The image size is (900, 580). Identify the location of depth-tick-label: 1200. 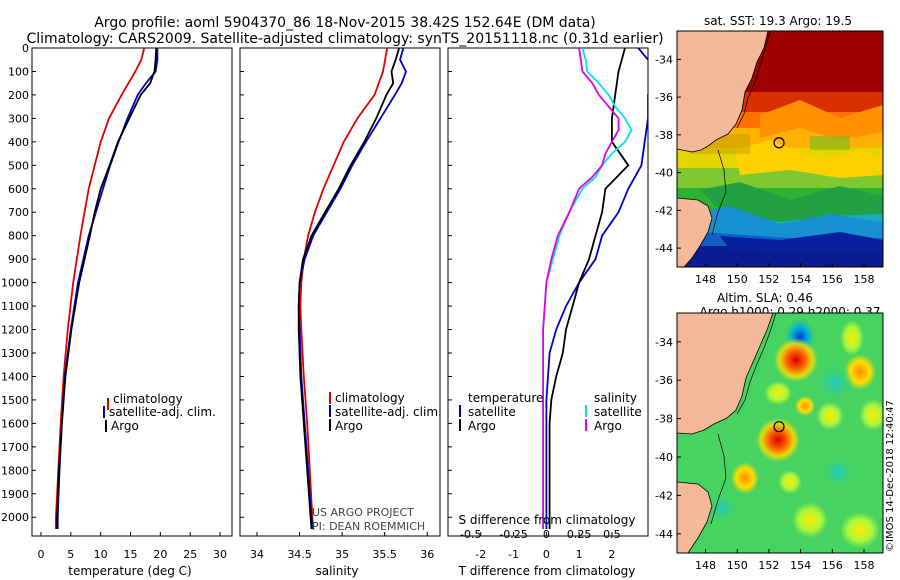
(15, 330).